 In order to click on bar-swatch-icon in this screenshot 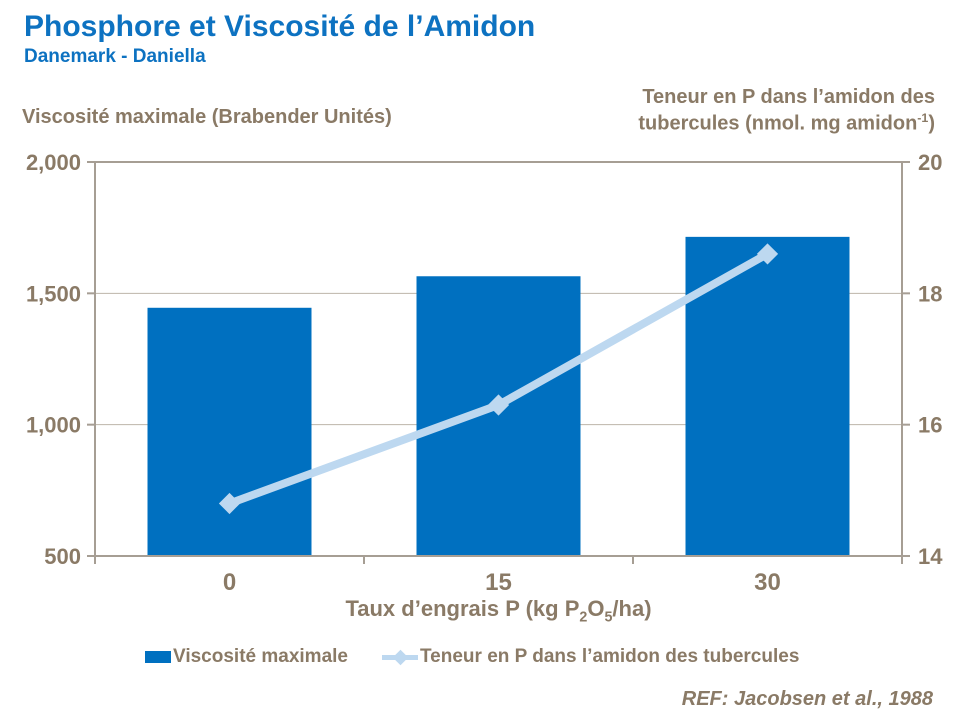, I will do `click(158, 657)`.